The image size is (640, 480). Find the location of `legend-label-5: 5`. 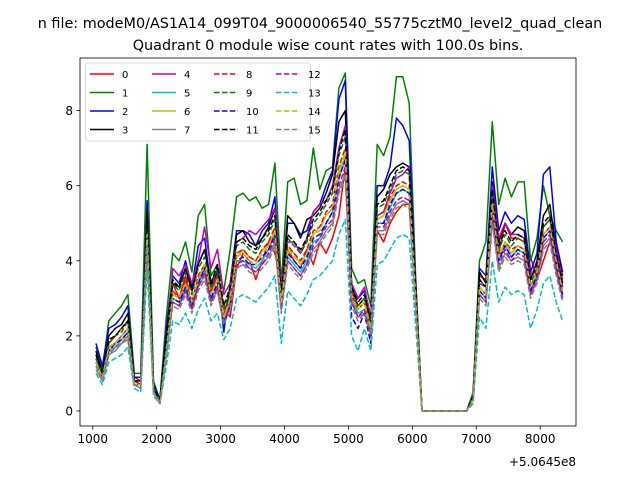

legend-label-5: 5 is located at coordinates (187, 94).